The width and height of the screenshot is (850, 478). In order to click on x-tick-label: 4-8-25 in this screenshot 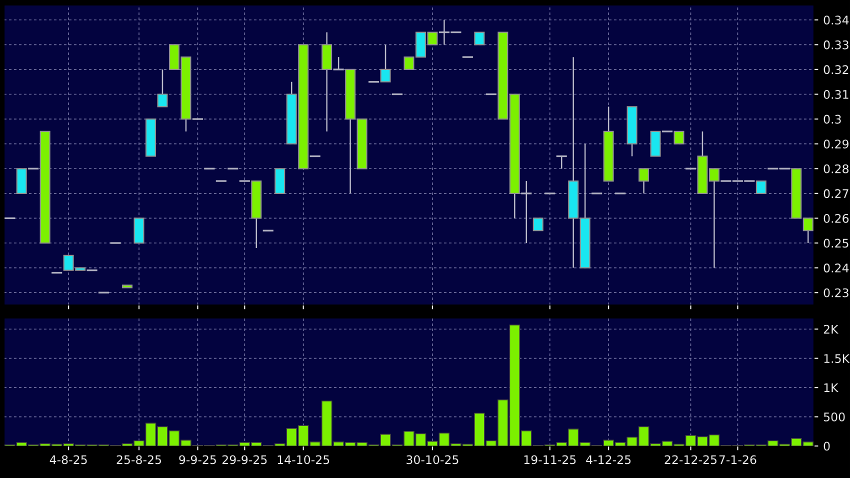, I will do `click(68, 459)`.